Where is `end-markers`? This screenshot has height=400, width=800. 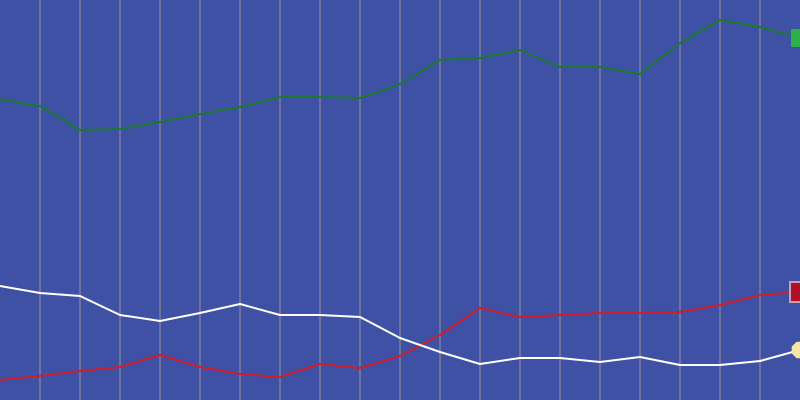
end-markers is located at coordinates (794, 194).